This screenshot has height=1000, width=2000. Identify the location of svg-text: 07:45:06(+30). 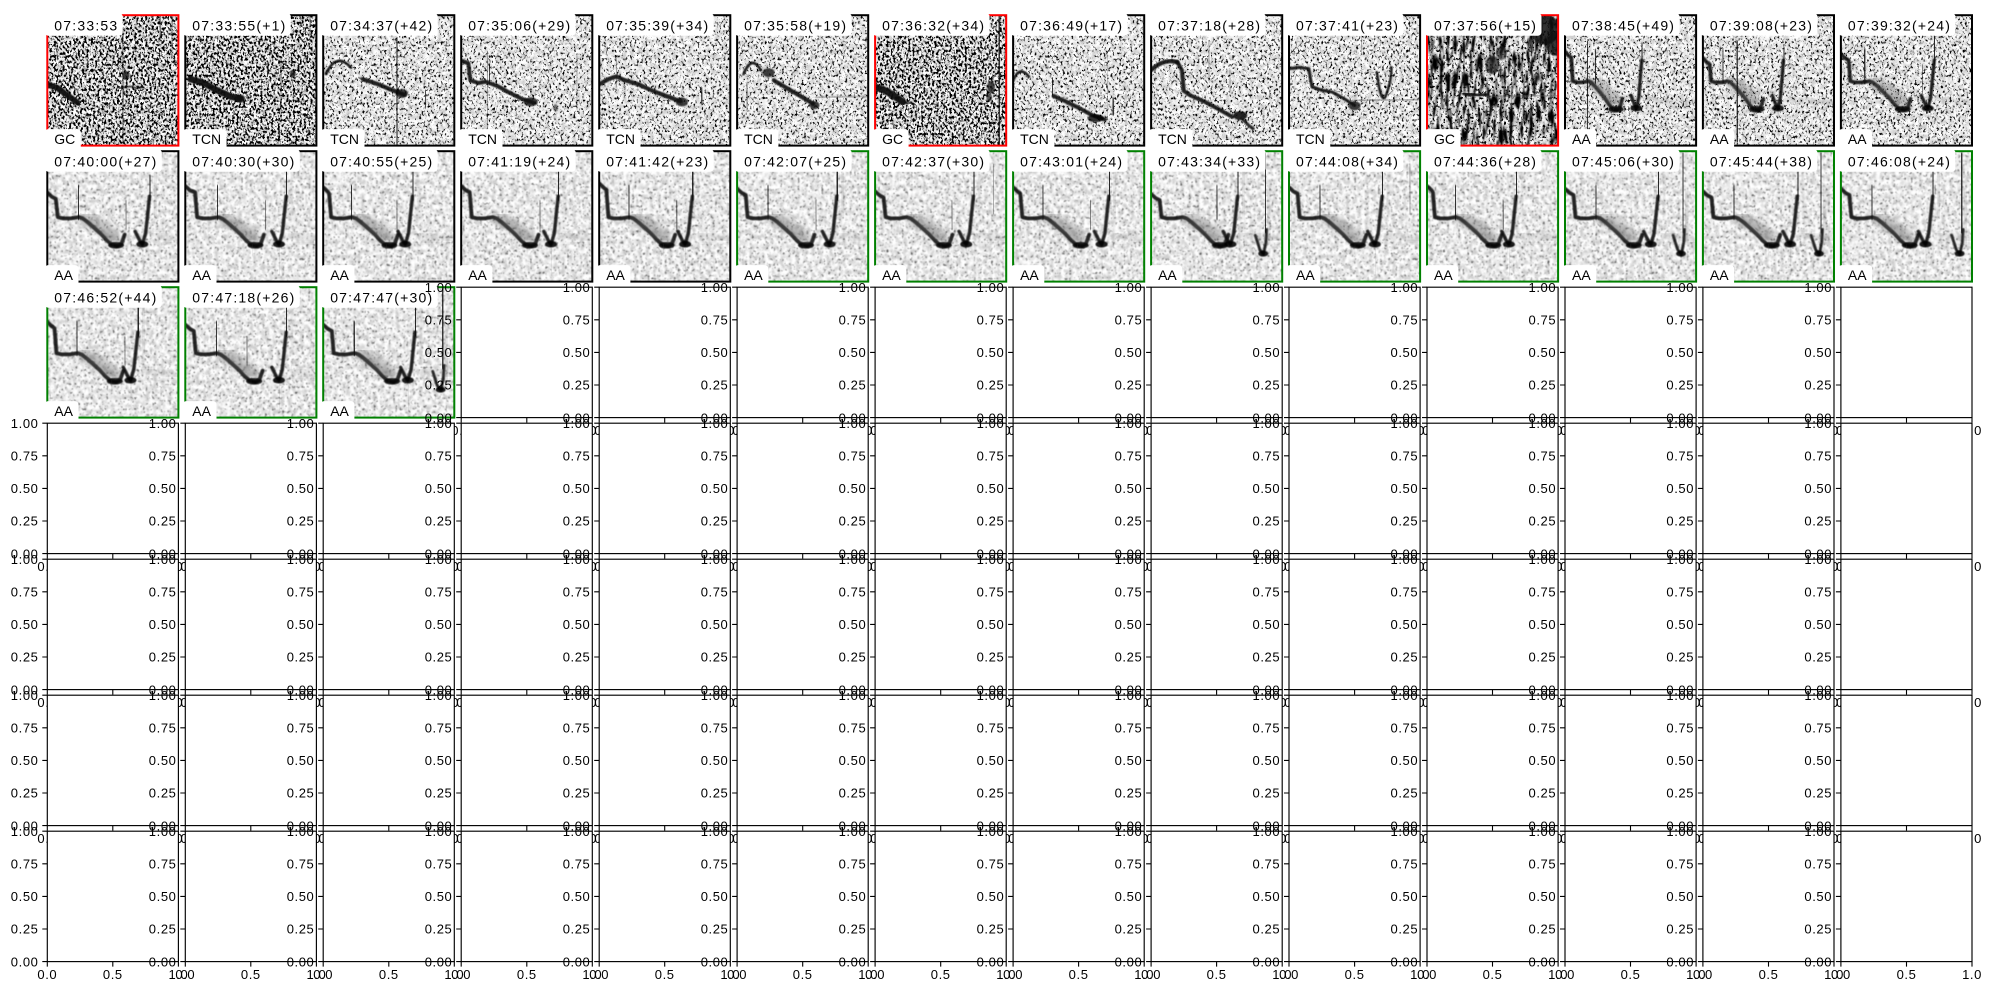
(1623, 162).